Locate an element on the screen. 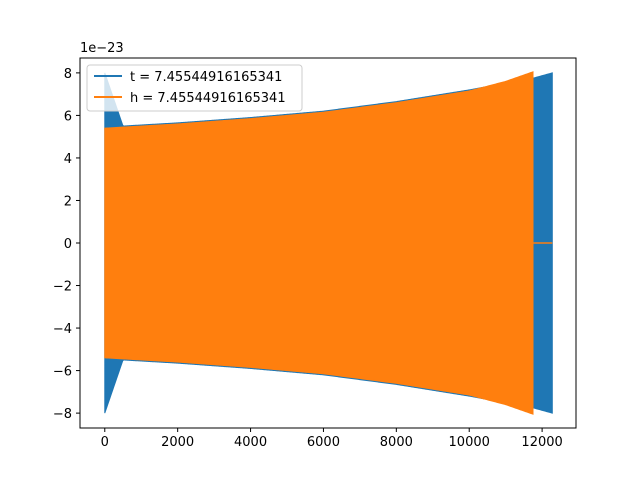  x-tick-label: 8000 is located at coordinates (396, 442).